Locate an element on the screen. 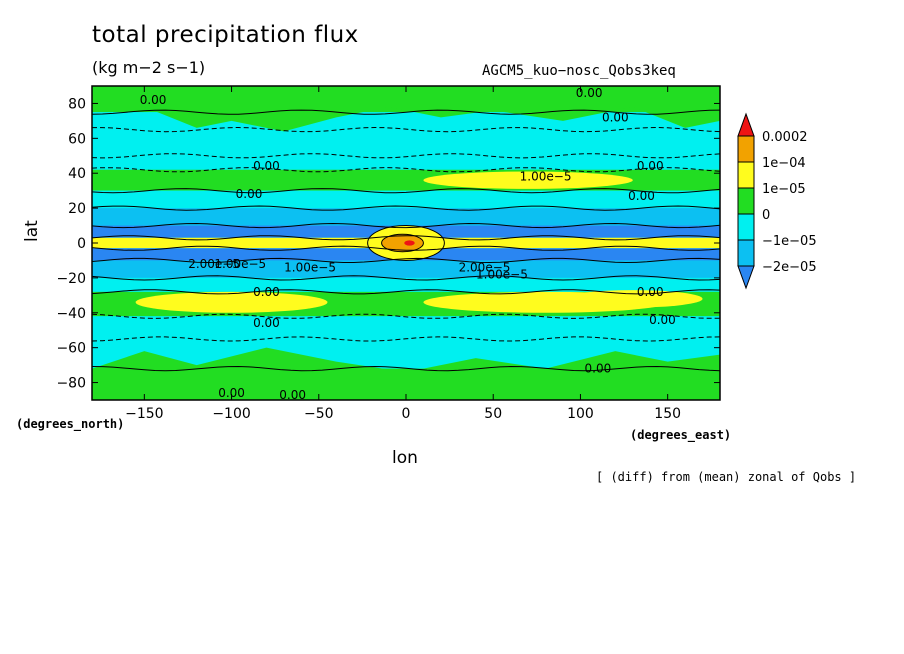 This screenshot has width=904, height=654. y-tick-label: 60 is located at coordinates (77, 139).